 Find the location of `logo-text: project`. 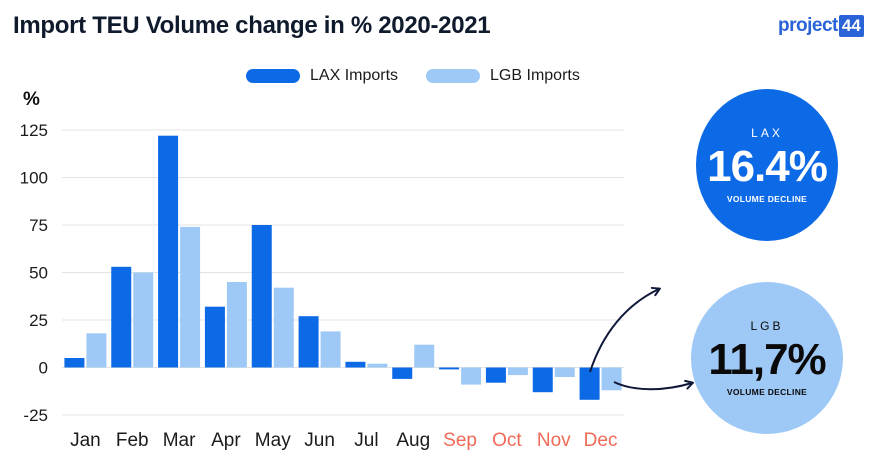

logo-text: project is located at coordinates (808, 25).